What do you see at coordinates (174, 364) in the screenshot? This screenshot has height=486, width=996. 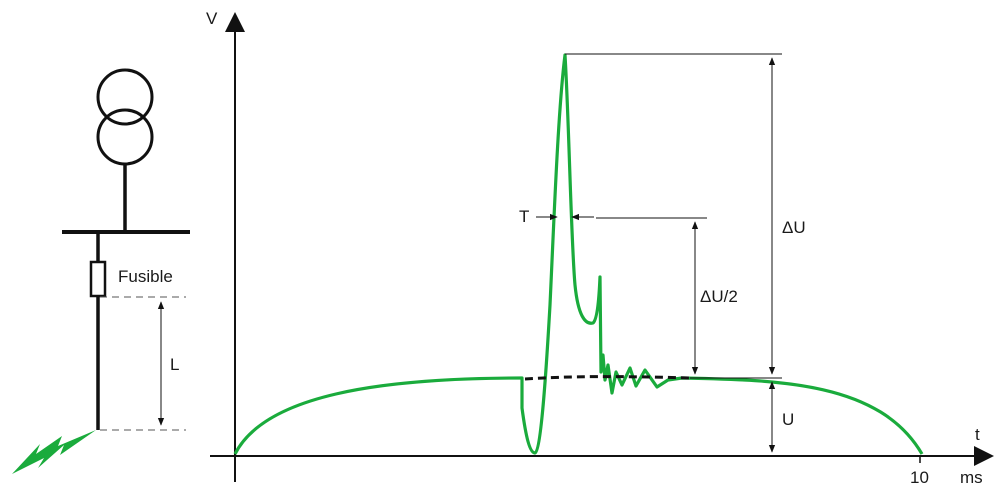 I see `length-label: L` at bounding box center [174, 364].